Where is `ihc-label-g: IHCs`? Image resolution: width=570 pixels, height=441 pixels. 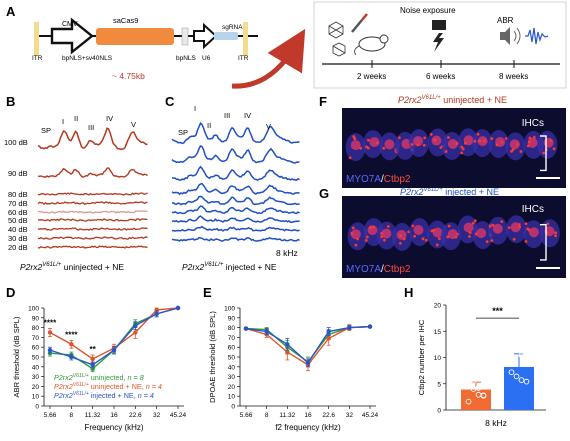 ihc-label-g: IHCs is located at coordinates (532, 209).